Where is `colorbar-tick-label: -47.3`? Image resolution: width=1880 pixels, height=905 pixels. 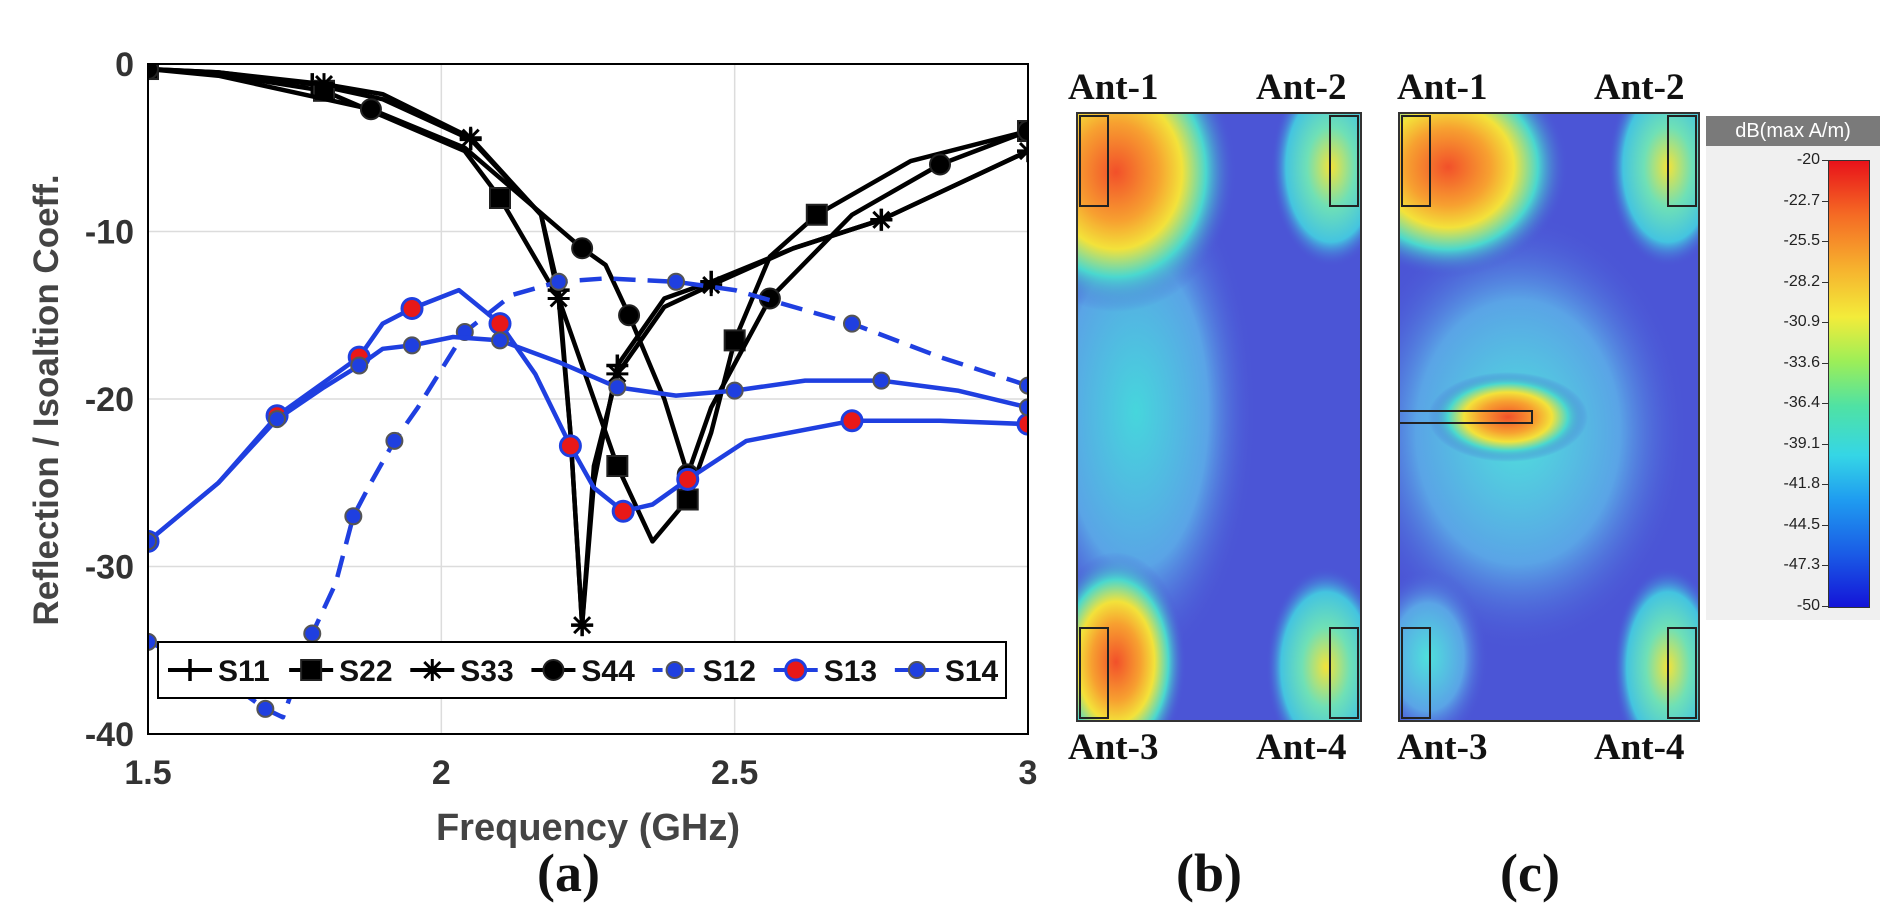
colorbar-tick-label: -47.3 is located at coordinates (1801, 565).